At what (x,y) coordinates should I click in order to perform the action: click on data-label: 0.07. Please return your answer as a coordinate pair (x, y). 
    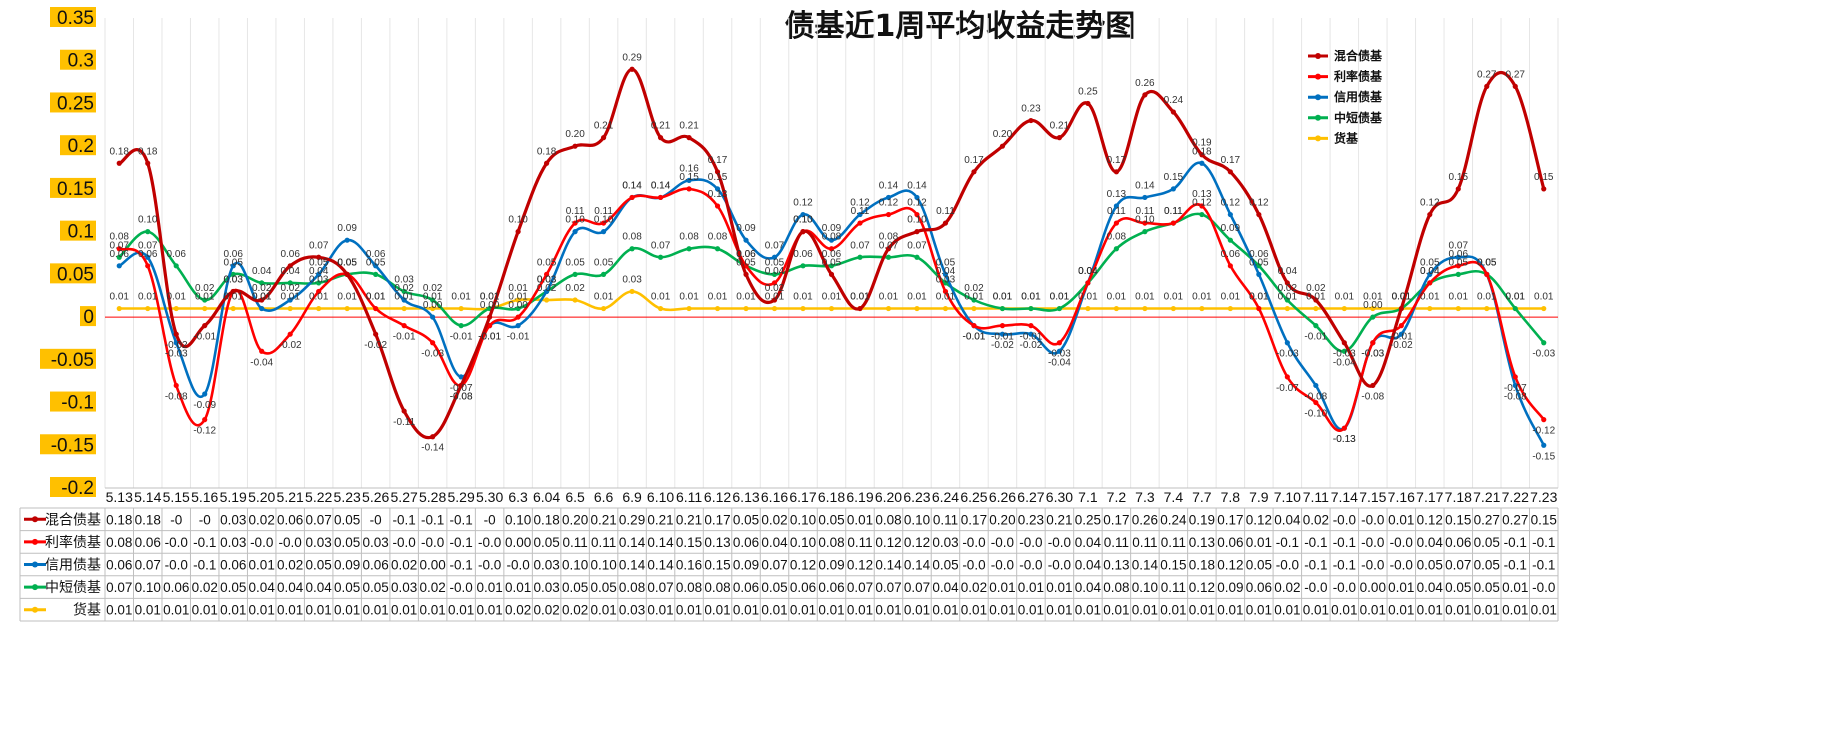
    Looking at the image, I should click on (775, 245).